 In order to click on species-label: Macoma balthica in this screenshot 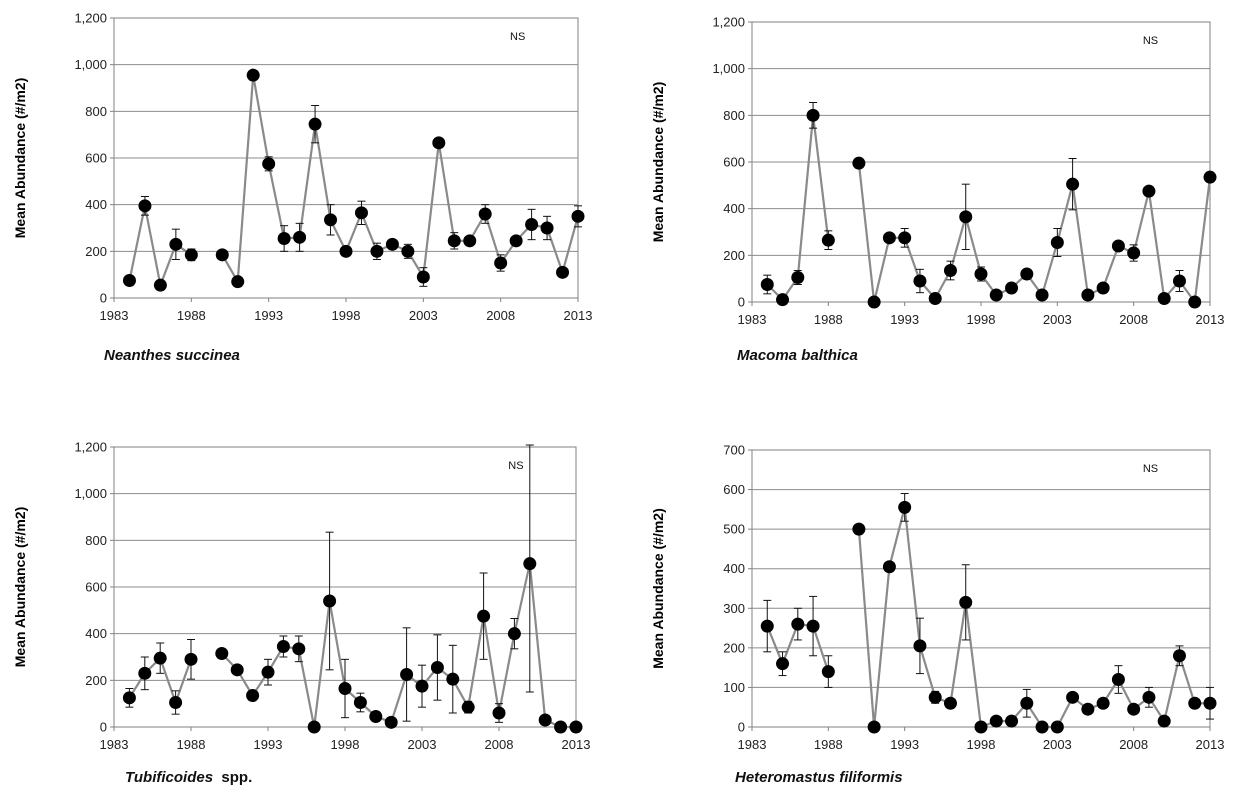, I will do `click(797, 355)`.